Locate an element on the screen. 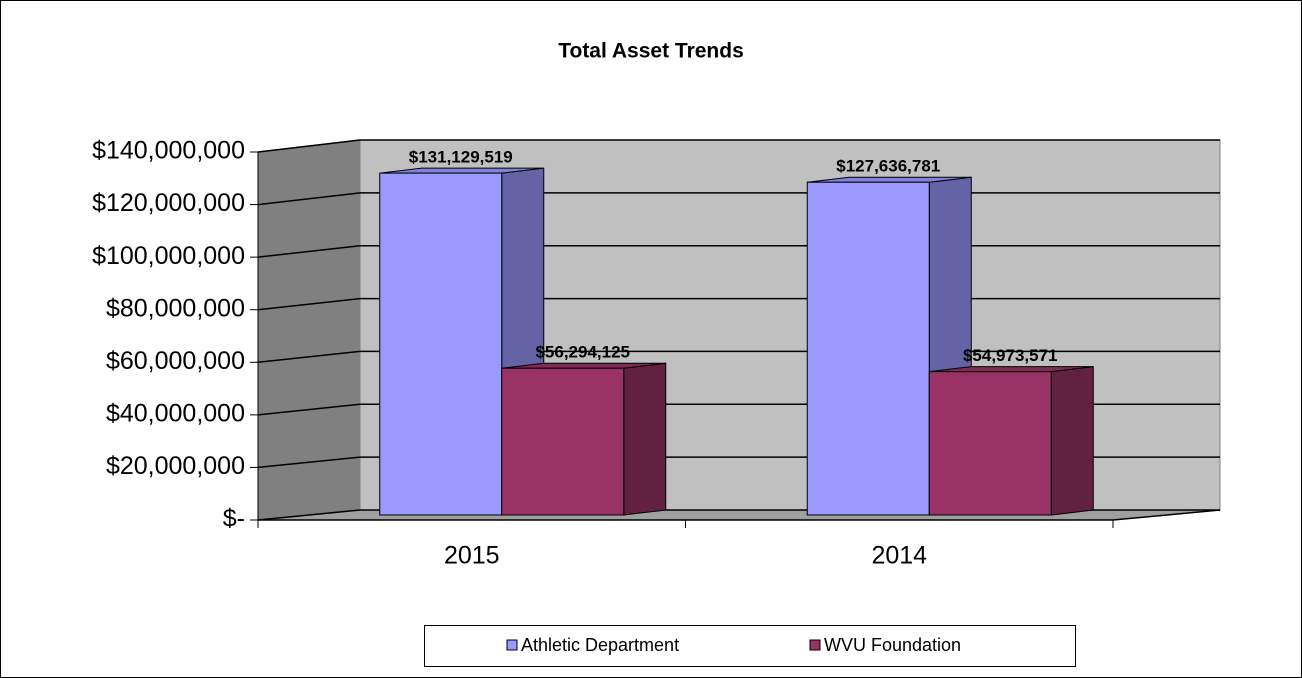 Image resolution: width=1302 pixels, height=678 pixels. y-tick-label: $60,000,000 is located at coordinates (175, 361).